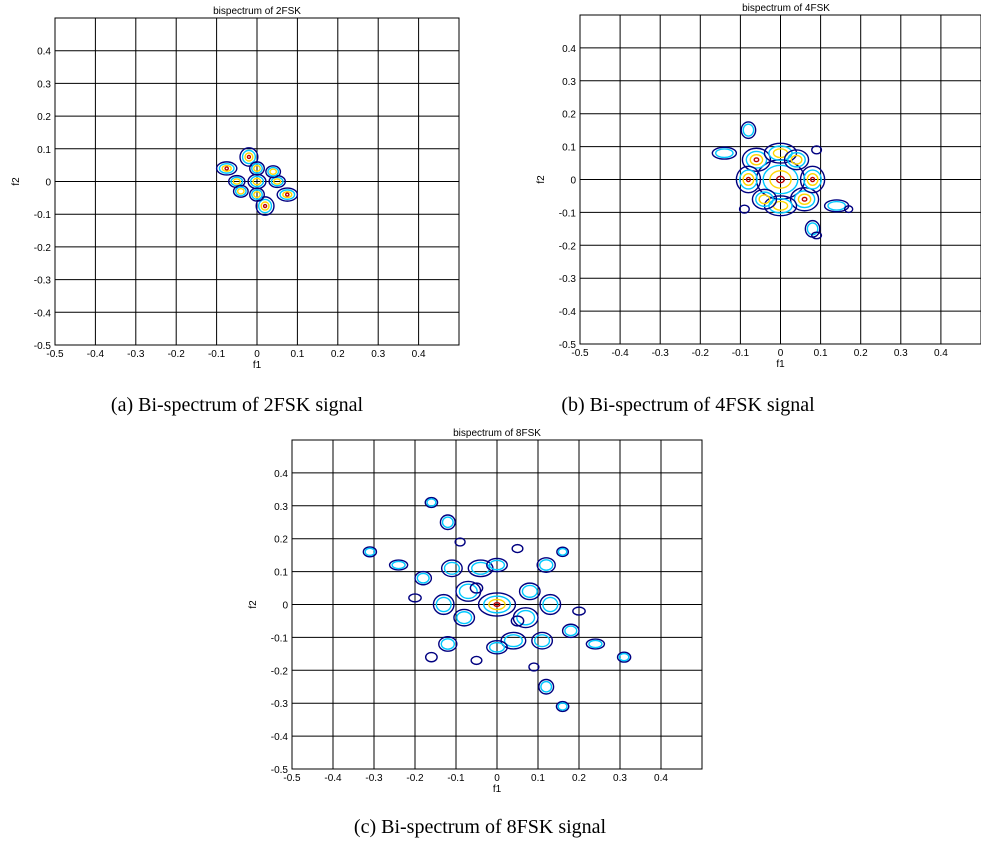 This screenshot has height=841, width=981. I want to click on y-tick-label: -0.4, so click(43, 313).